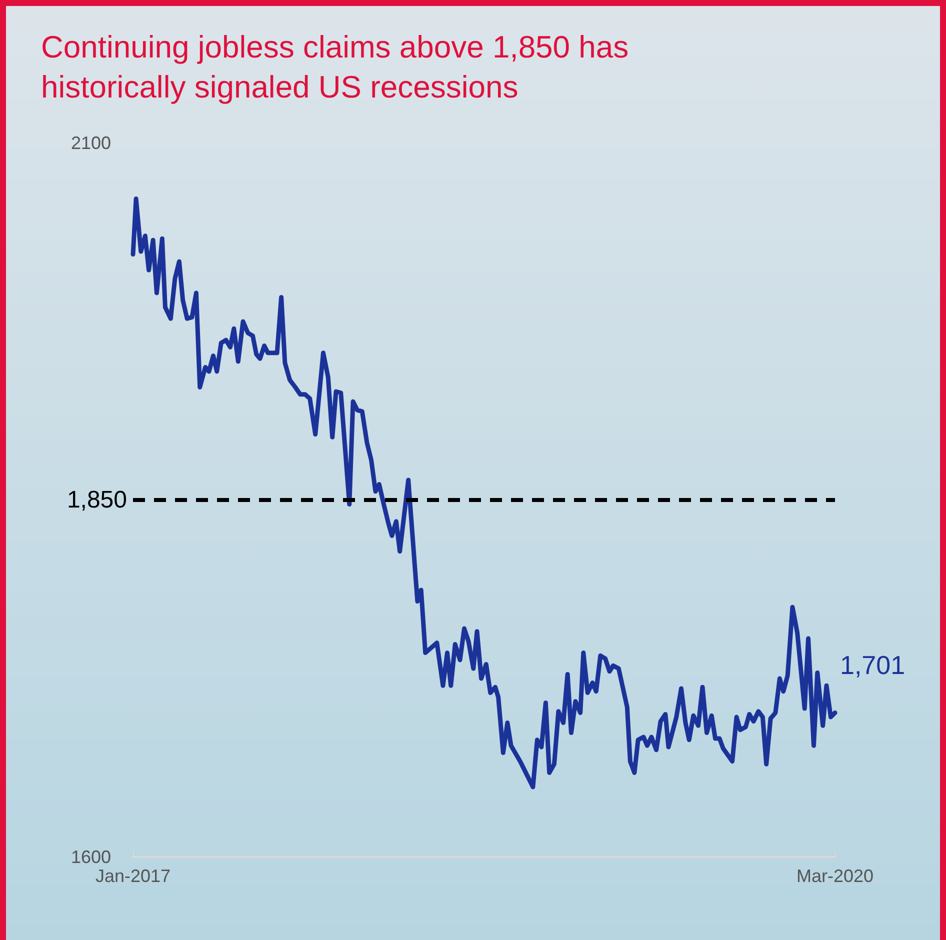 This screenshot has height=940, width=946. I want to click on chart-title: Continuing jobless claims above 1,850 has historically signaled US recessions, so click(339, 67).